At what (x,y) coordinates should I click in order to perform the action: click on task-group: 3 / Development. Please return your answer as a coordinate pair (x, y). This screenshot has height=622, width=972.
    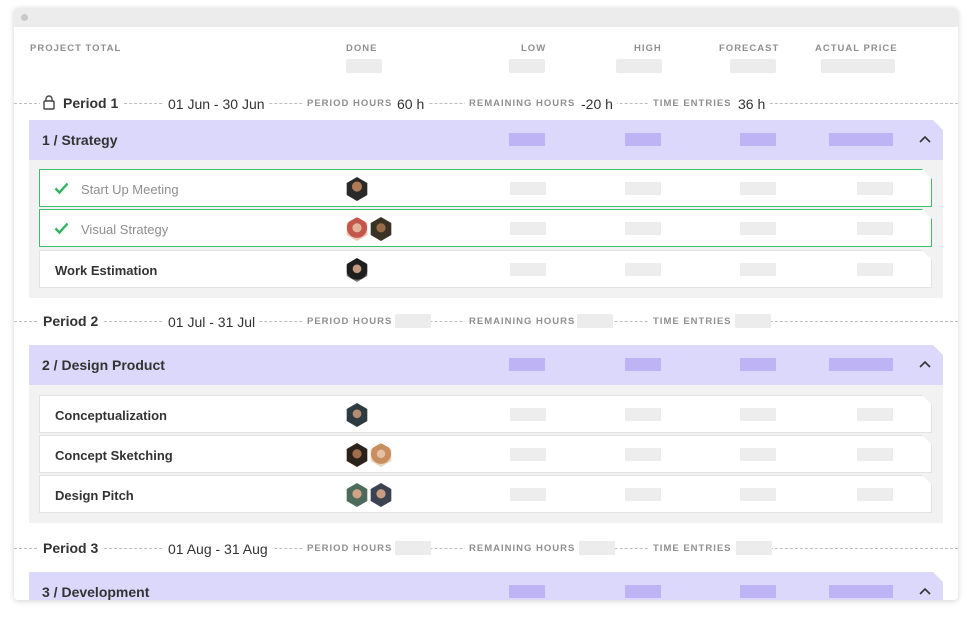
    Looking at the image, I should click on (486, 586).